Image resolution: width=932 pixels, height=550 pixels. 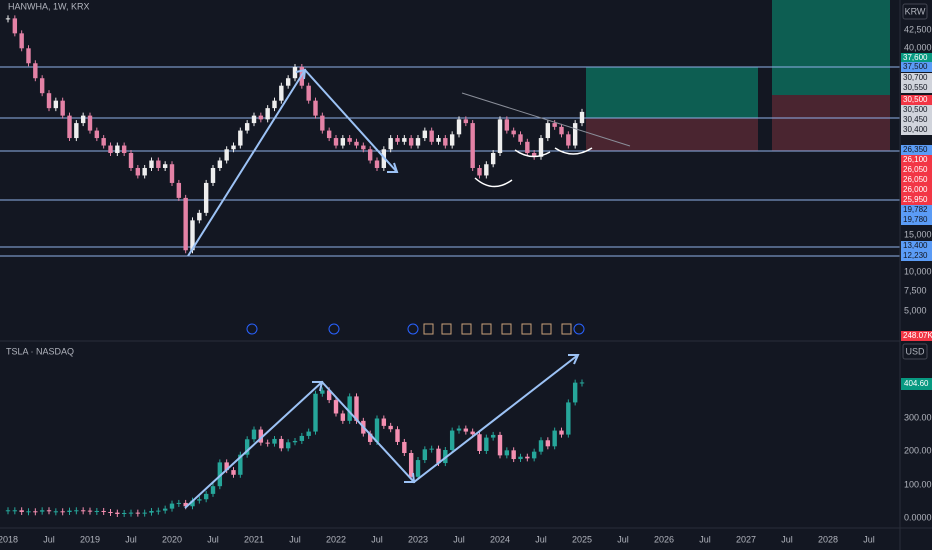 What do you see at coordinates (918, 271) in the screenshot?
I see `price-label: 10,000` at bounding box center [918, 271].